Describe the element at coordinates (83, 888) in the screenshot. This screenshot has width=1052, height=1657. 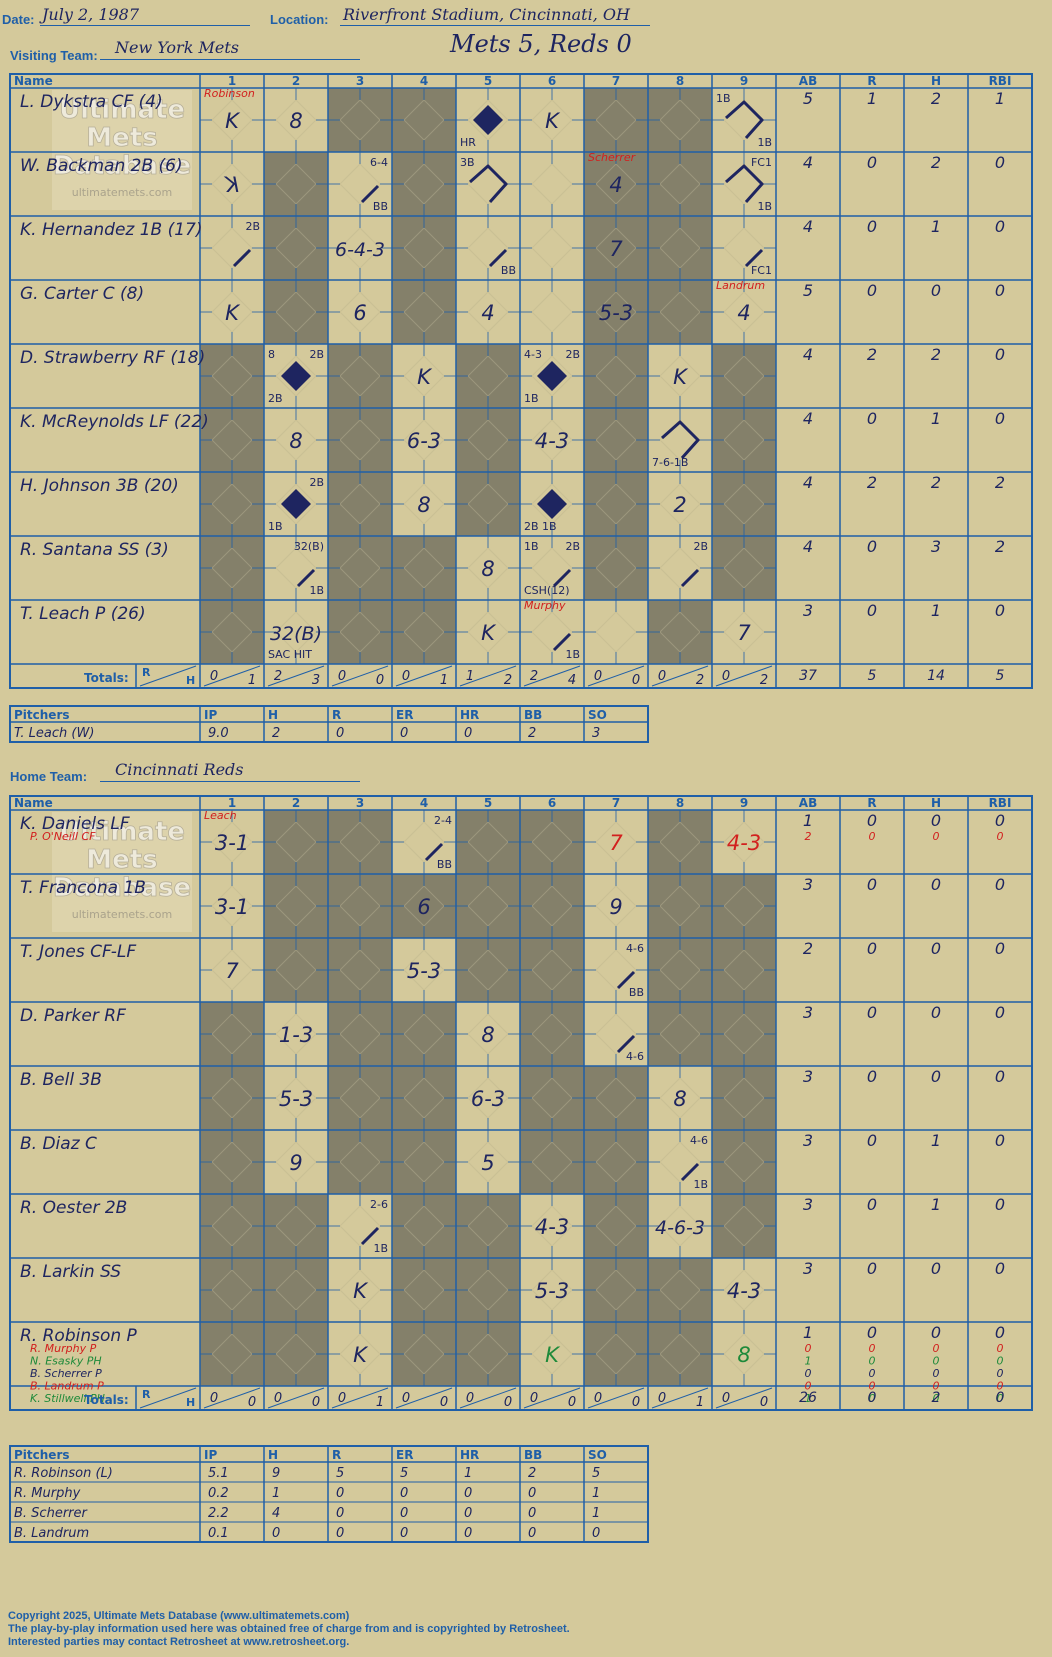
I see `player-name: T. Francona 1B` at that location.